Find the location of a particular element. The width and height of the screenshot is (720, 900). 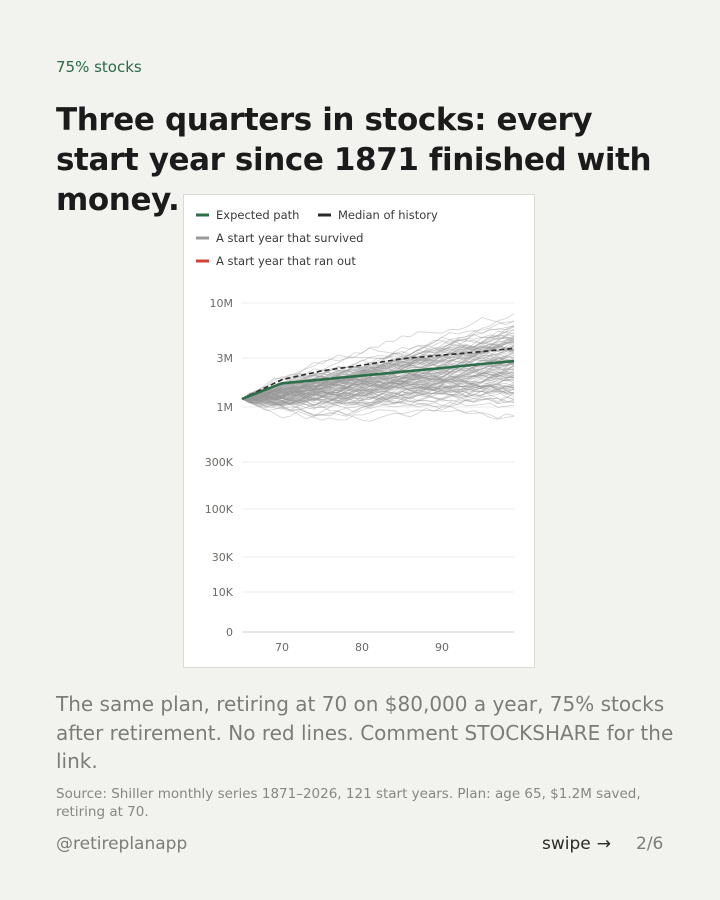

swipe-button: swipe → is located at coordinates (576, 844).